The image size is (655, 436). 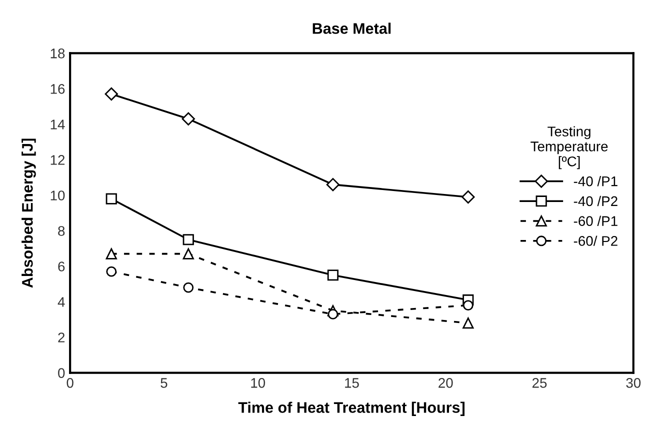 I want to click on y-tick-label: 10, so click(x=57, y=195).